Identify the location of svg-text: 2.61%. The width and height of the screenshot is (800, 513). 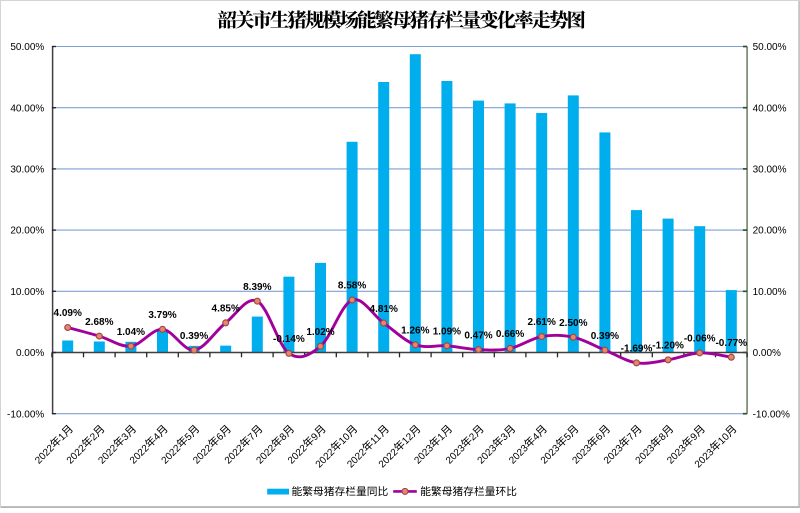
(542, 322).